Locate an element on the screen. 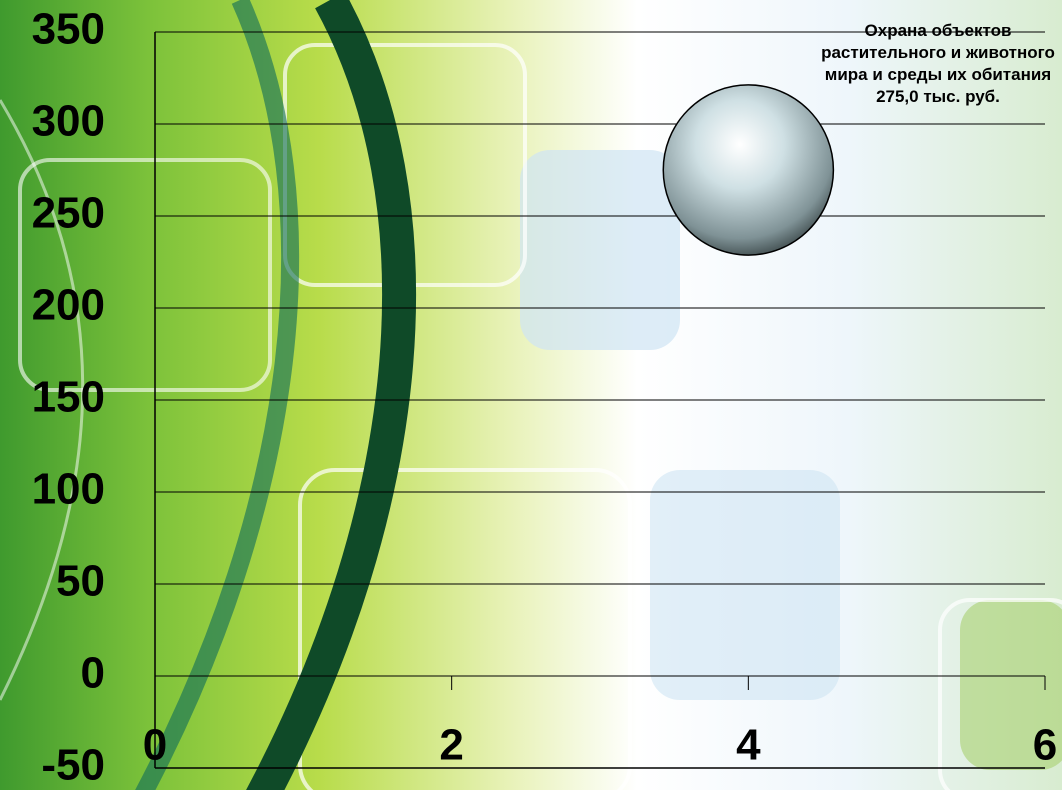 The image size is (1062, 790). y-tick-label: 50 is located at coordinates (80, 581).